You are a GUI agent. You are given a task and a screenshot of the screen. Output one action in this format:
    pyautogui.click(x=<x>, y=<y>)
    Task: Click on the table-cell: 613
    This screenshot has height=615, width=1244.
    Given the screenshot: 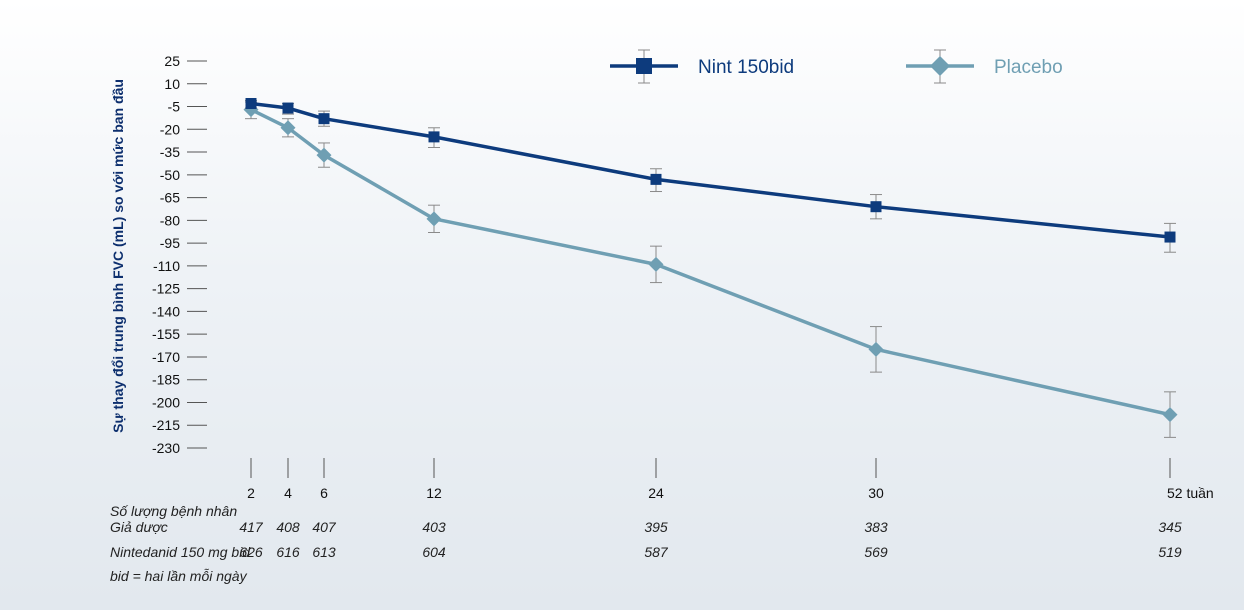 What is the action you would take?
    pyautogui.click(x=324, y=552)
    